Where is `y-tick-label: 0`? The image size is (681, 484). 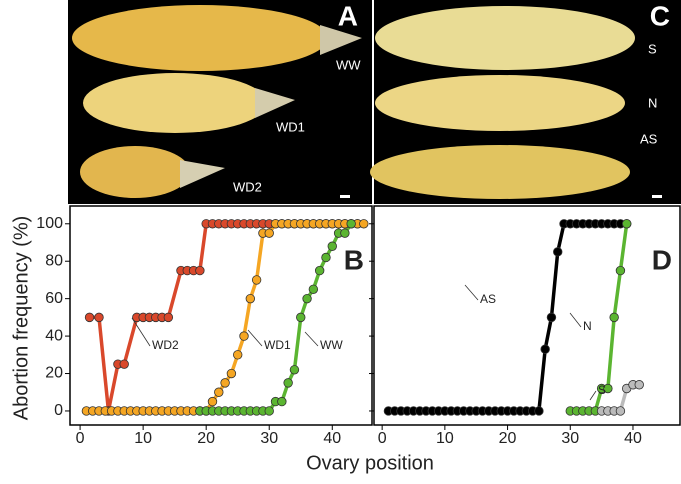 y-tick-label: 0 is located at coordinates (58, 410).